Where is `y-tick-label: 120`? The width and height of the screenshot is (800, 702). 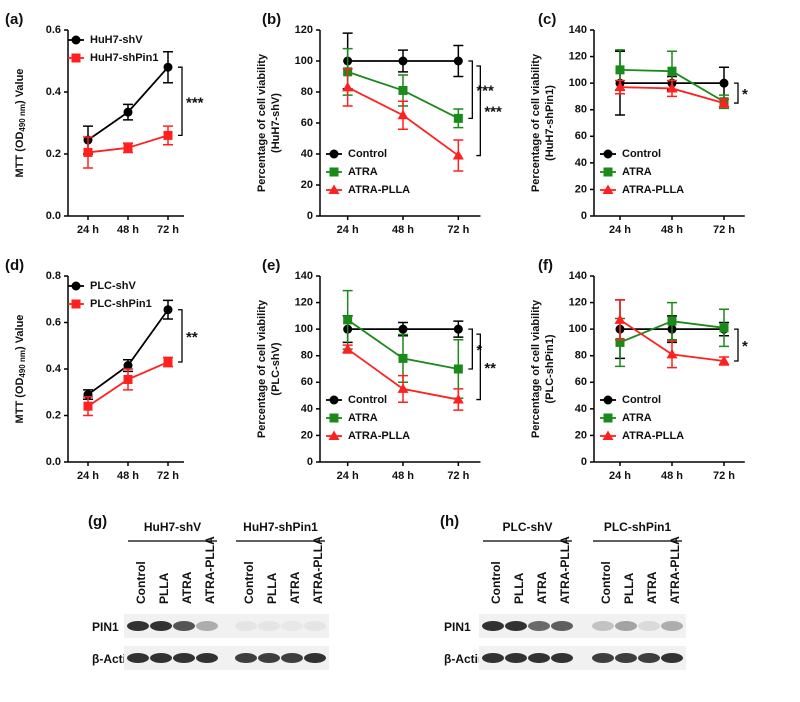
y-tick-label: 120 is located at coordinates (304, 30).